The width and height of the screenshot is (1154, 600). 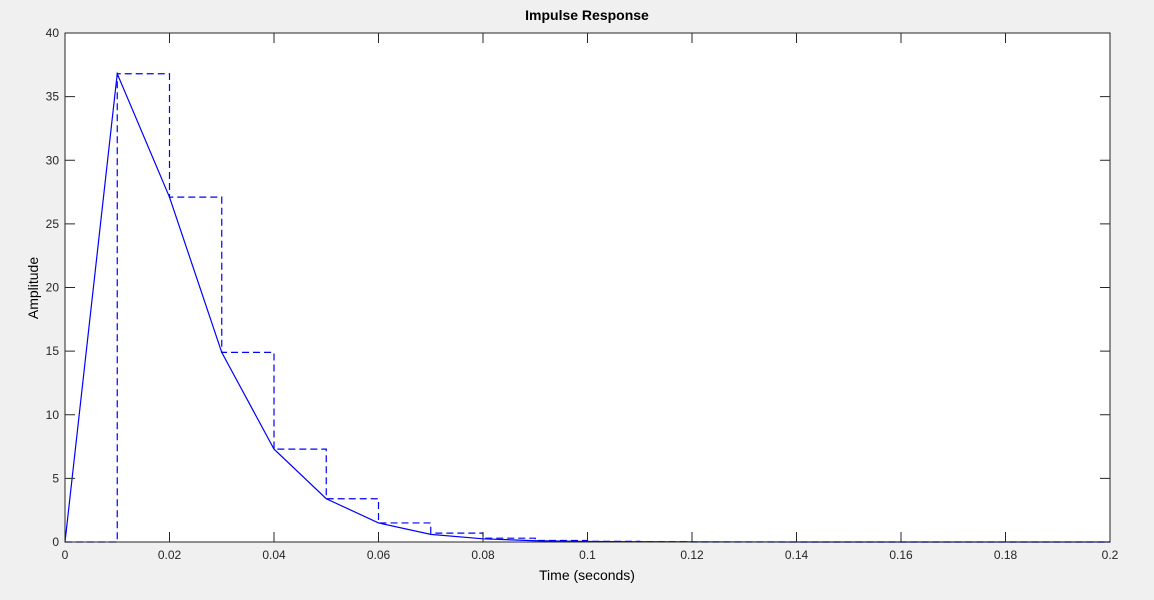 I want to click on y-tick-label: 35, so click(x=53, y=97).